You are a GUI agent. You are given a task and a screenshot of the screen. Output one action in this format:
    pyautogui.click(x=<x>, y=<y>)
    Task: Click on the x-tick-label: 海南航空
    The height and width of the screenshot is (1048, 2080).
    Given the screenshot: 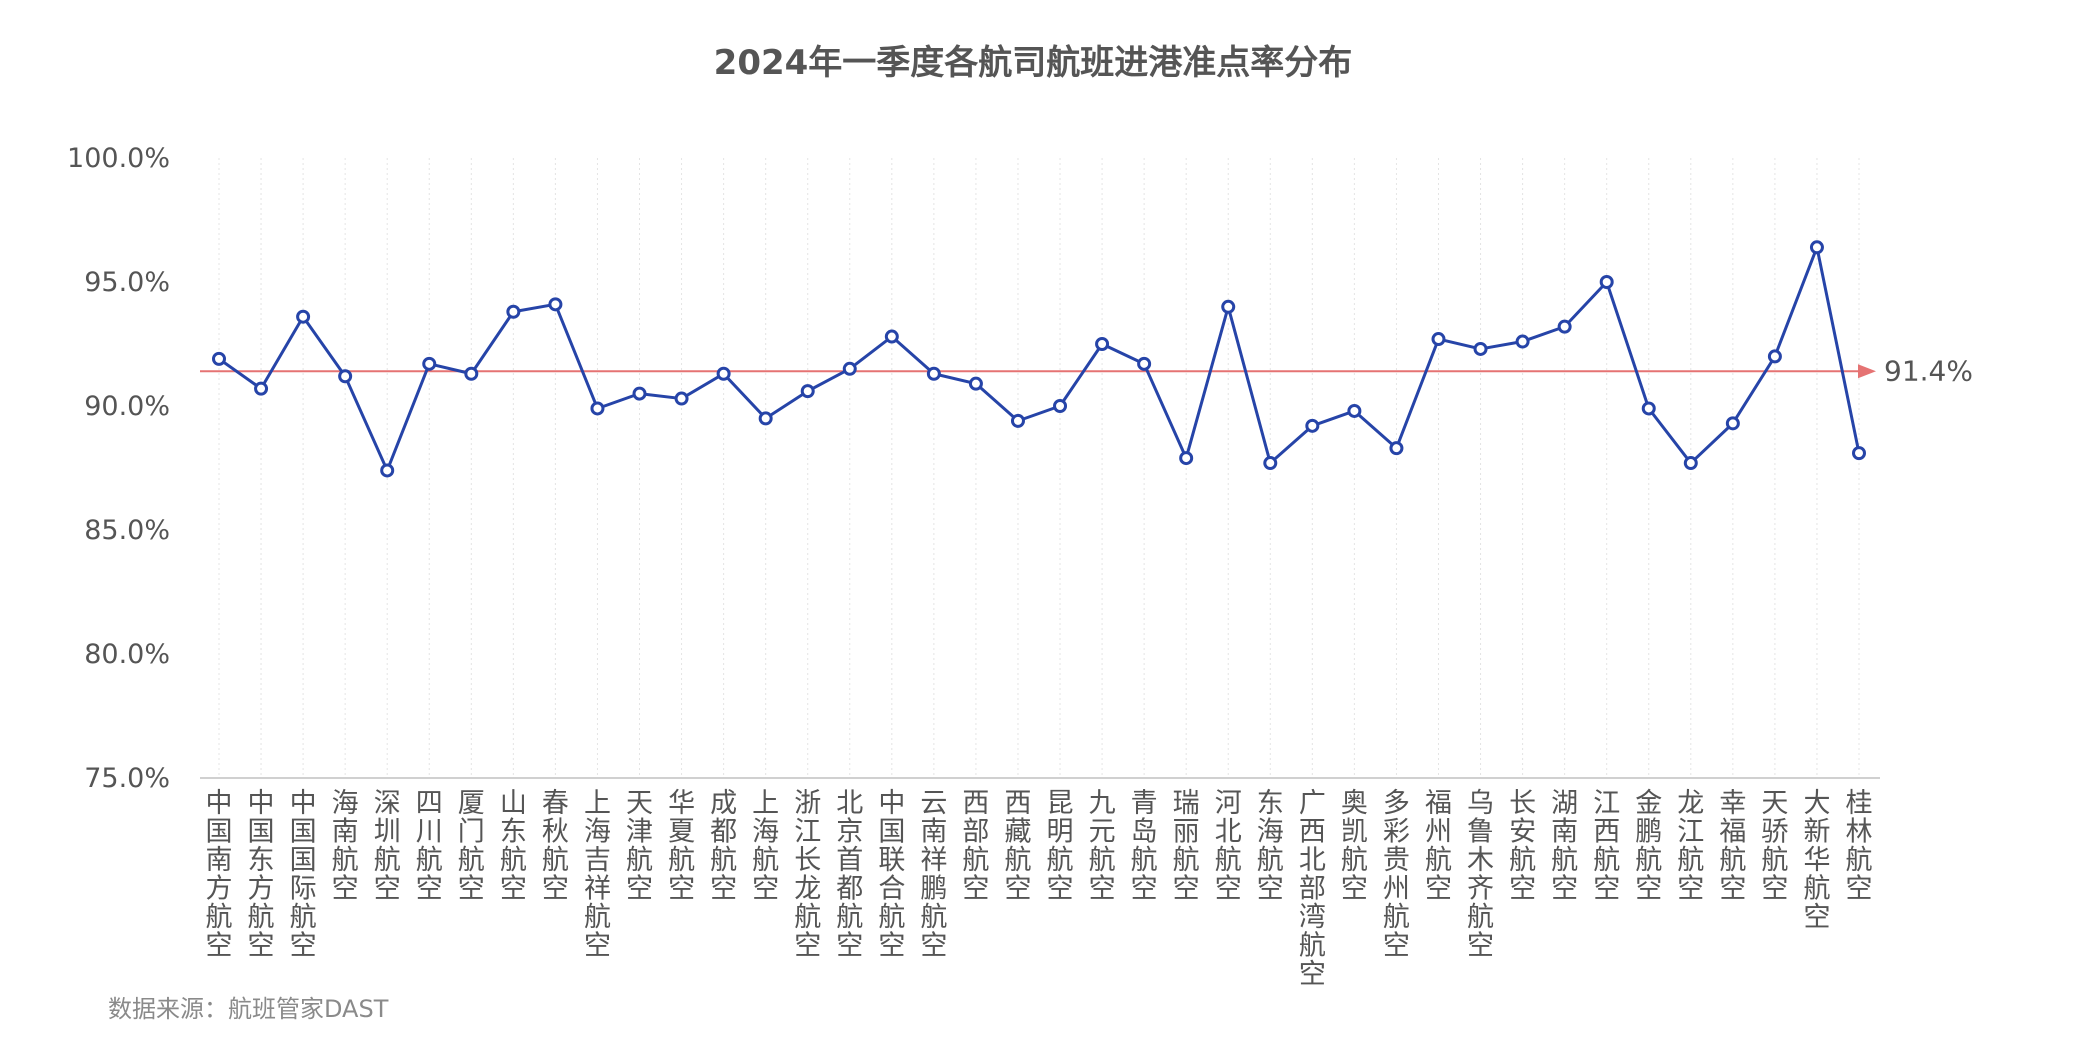 What is the action you would take?
    pyautogui.click(x=345, y=846)
    